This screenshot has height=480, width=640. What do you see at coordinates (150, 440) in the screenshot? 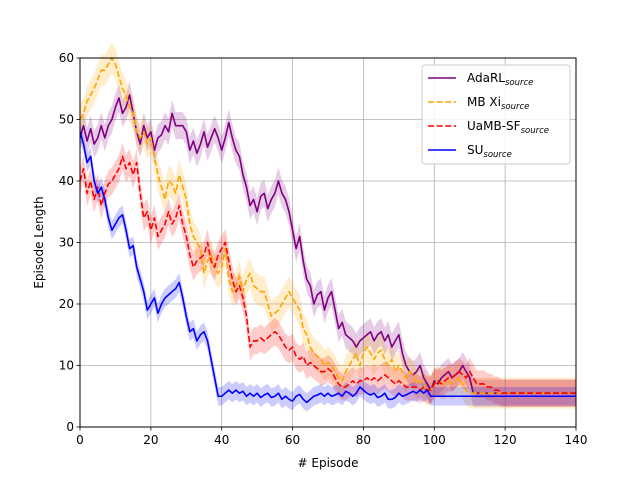
I see `x-tick-label: 20` at bounding box center [150, 440].